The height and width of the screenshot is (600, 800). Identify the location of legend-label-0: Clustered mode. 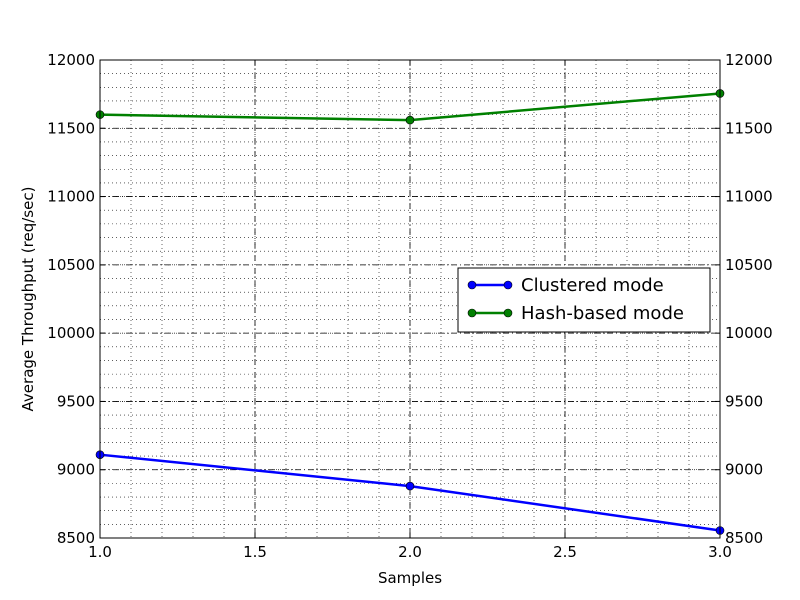
(592, 285).